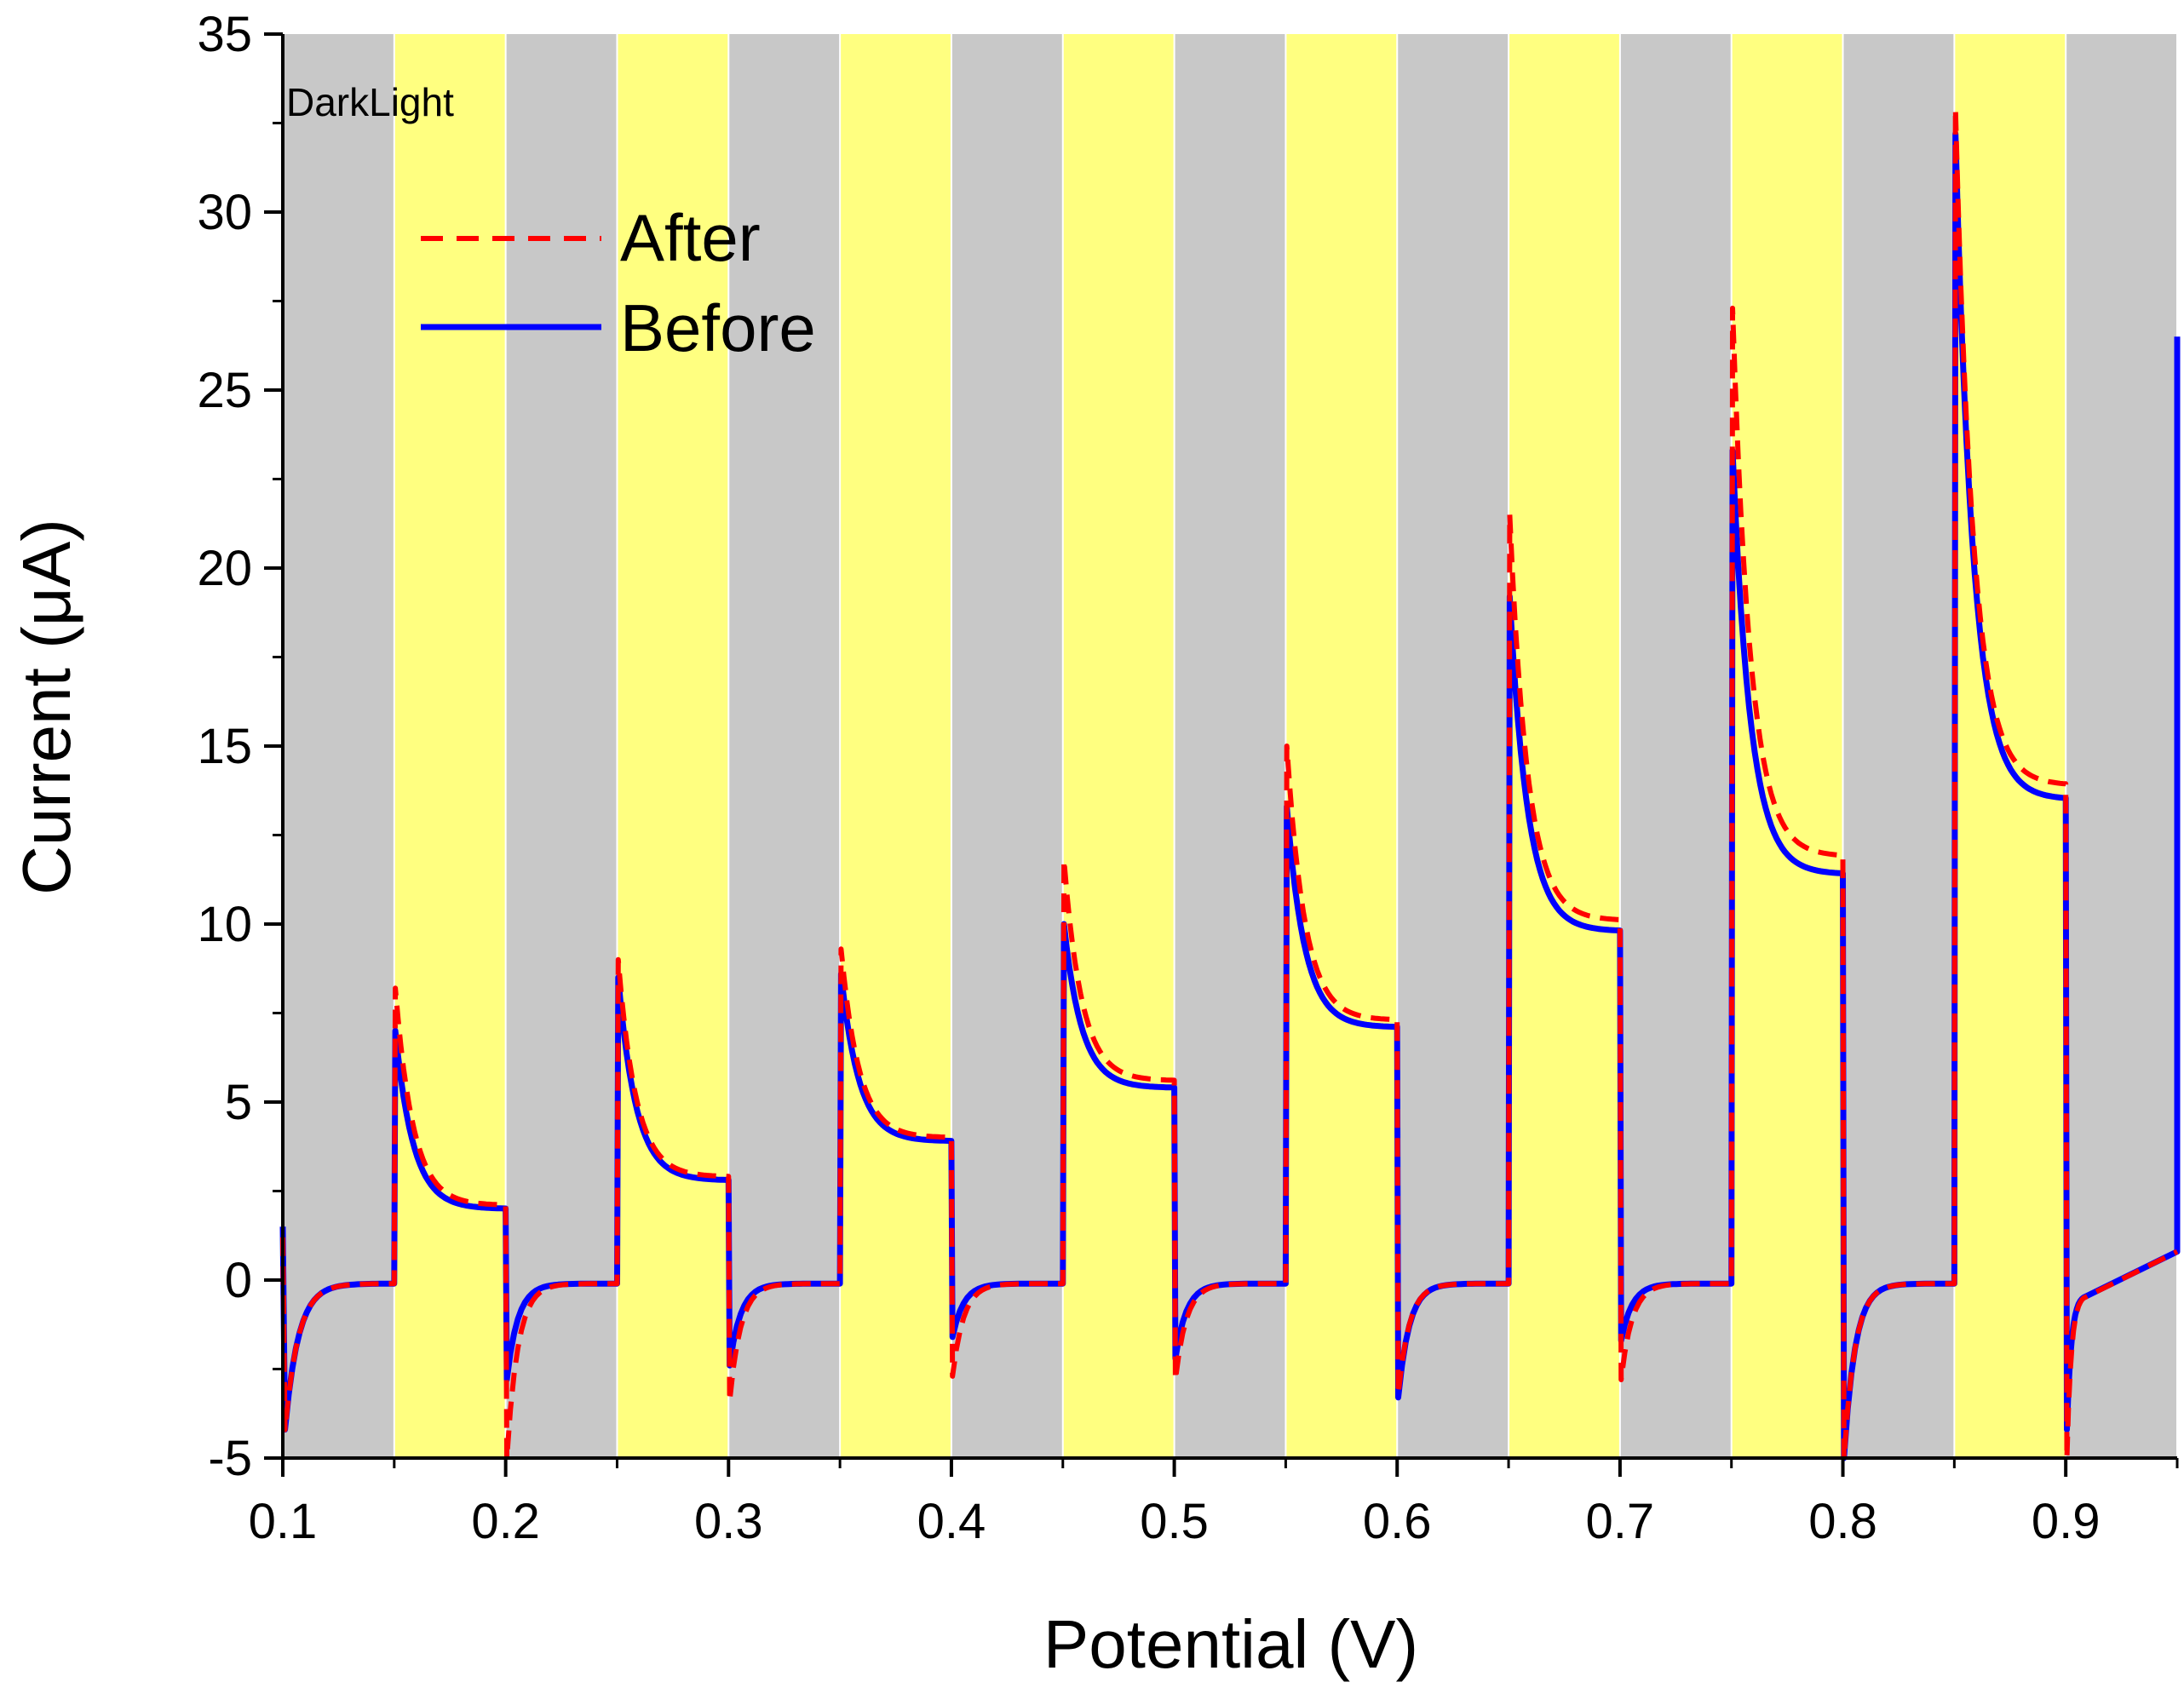 Image resolution: width=2184 pixels, height=1688 pixels. I want to click on x-tick-label: 0.1, so click(283, 1522).